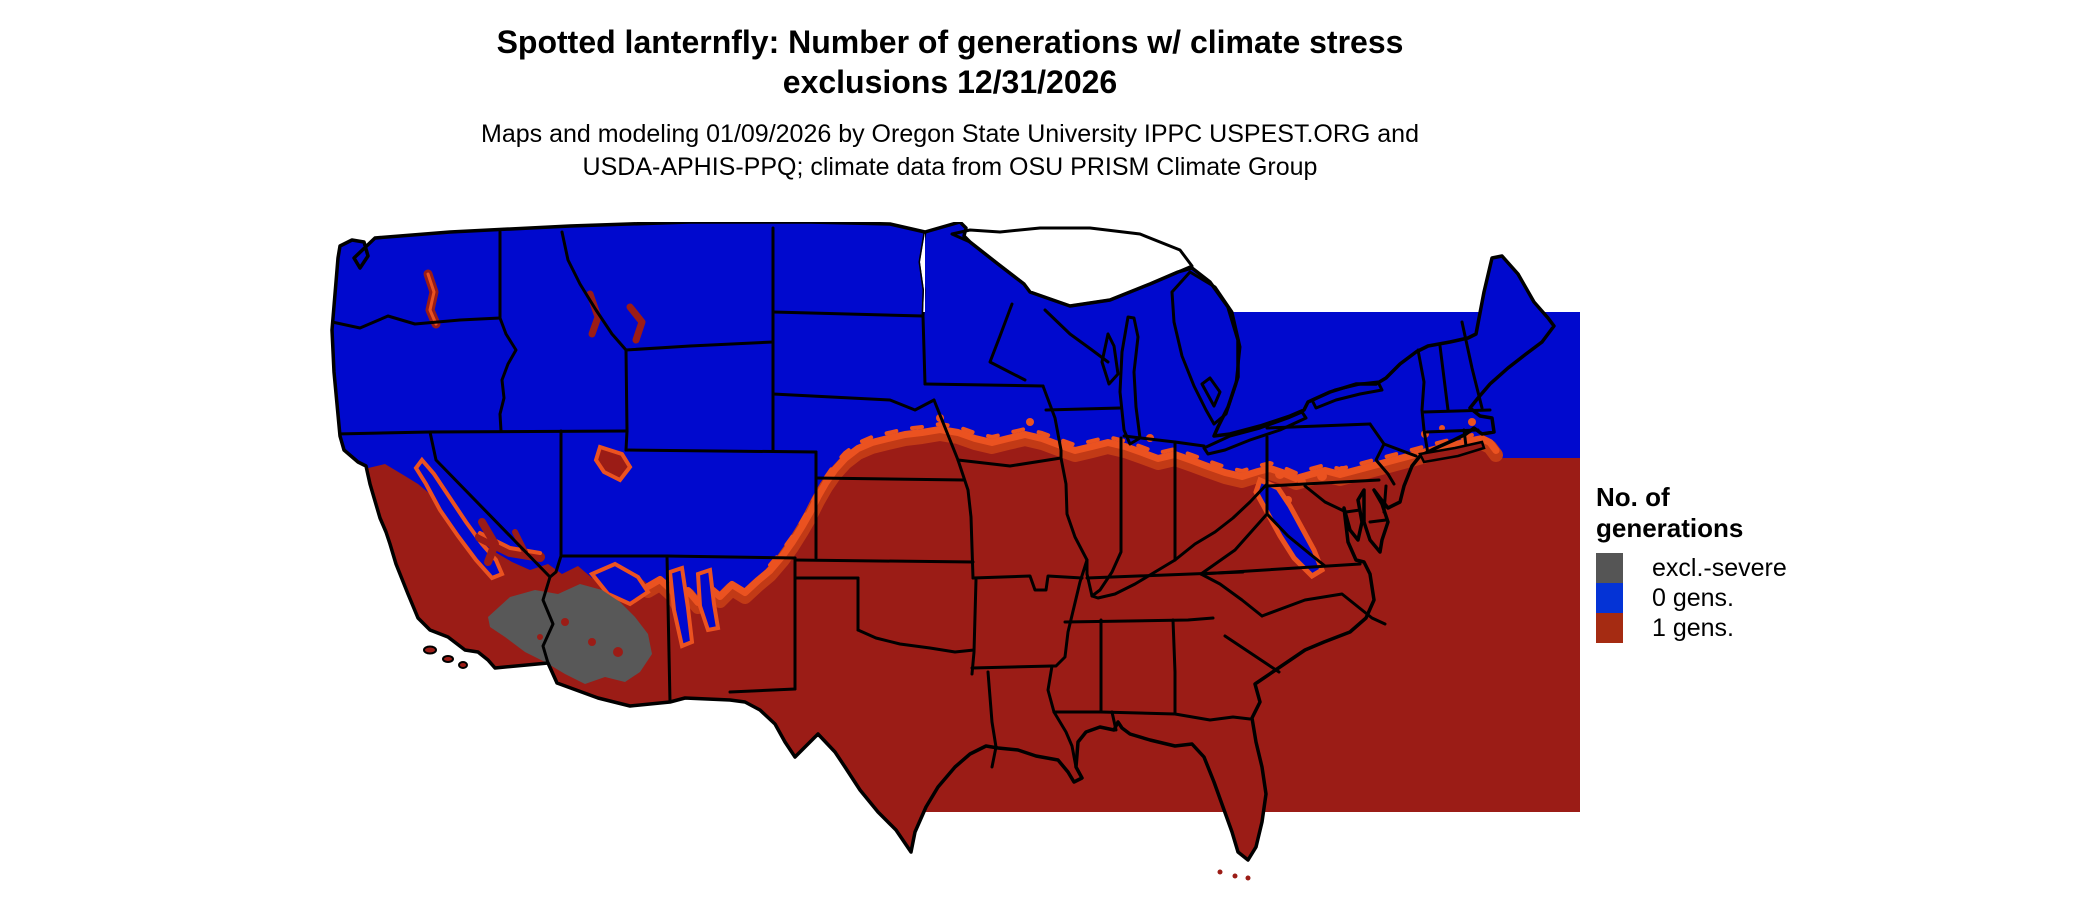 Image resolution: width=2100 pixels, height=897 pixels. What do you see at coordinates (1633, 497) in the screenshot?
I see `legend-title-line1: No. of` at bounding box center [1633, 497].